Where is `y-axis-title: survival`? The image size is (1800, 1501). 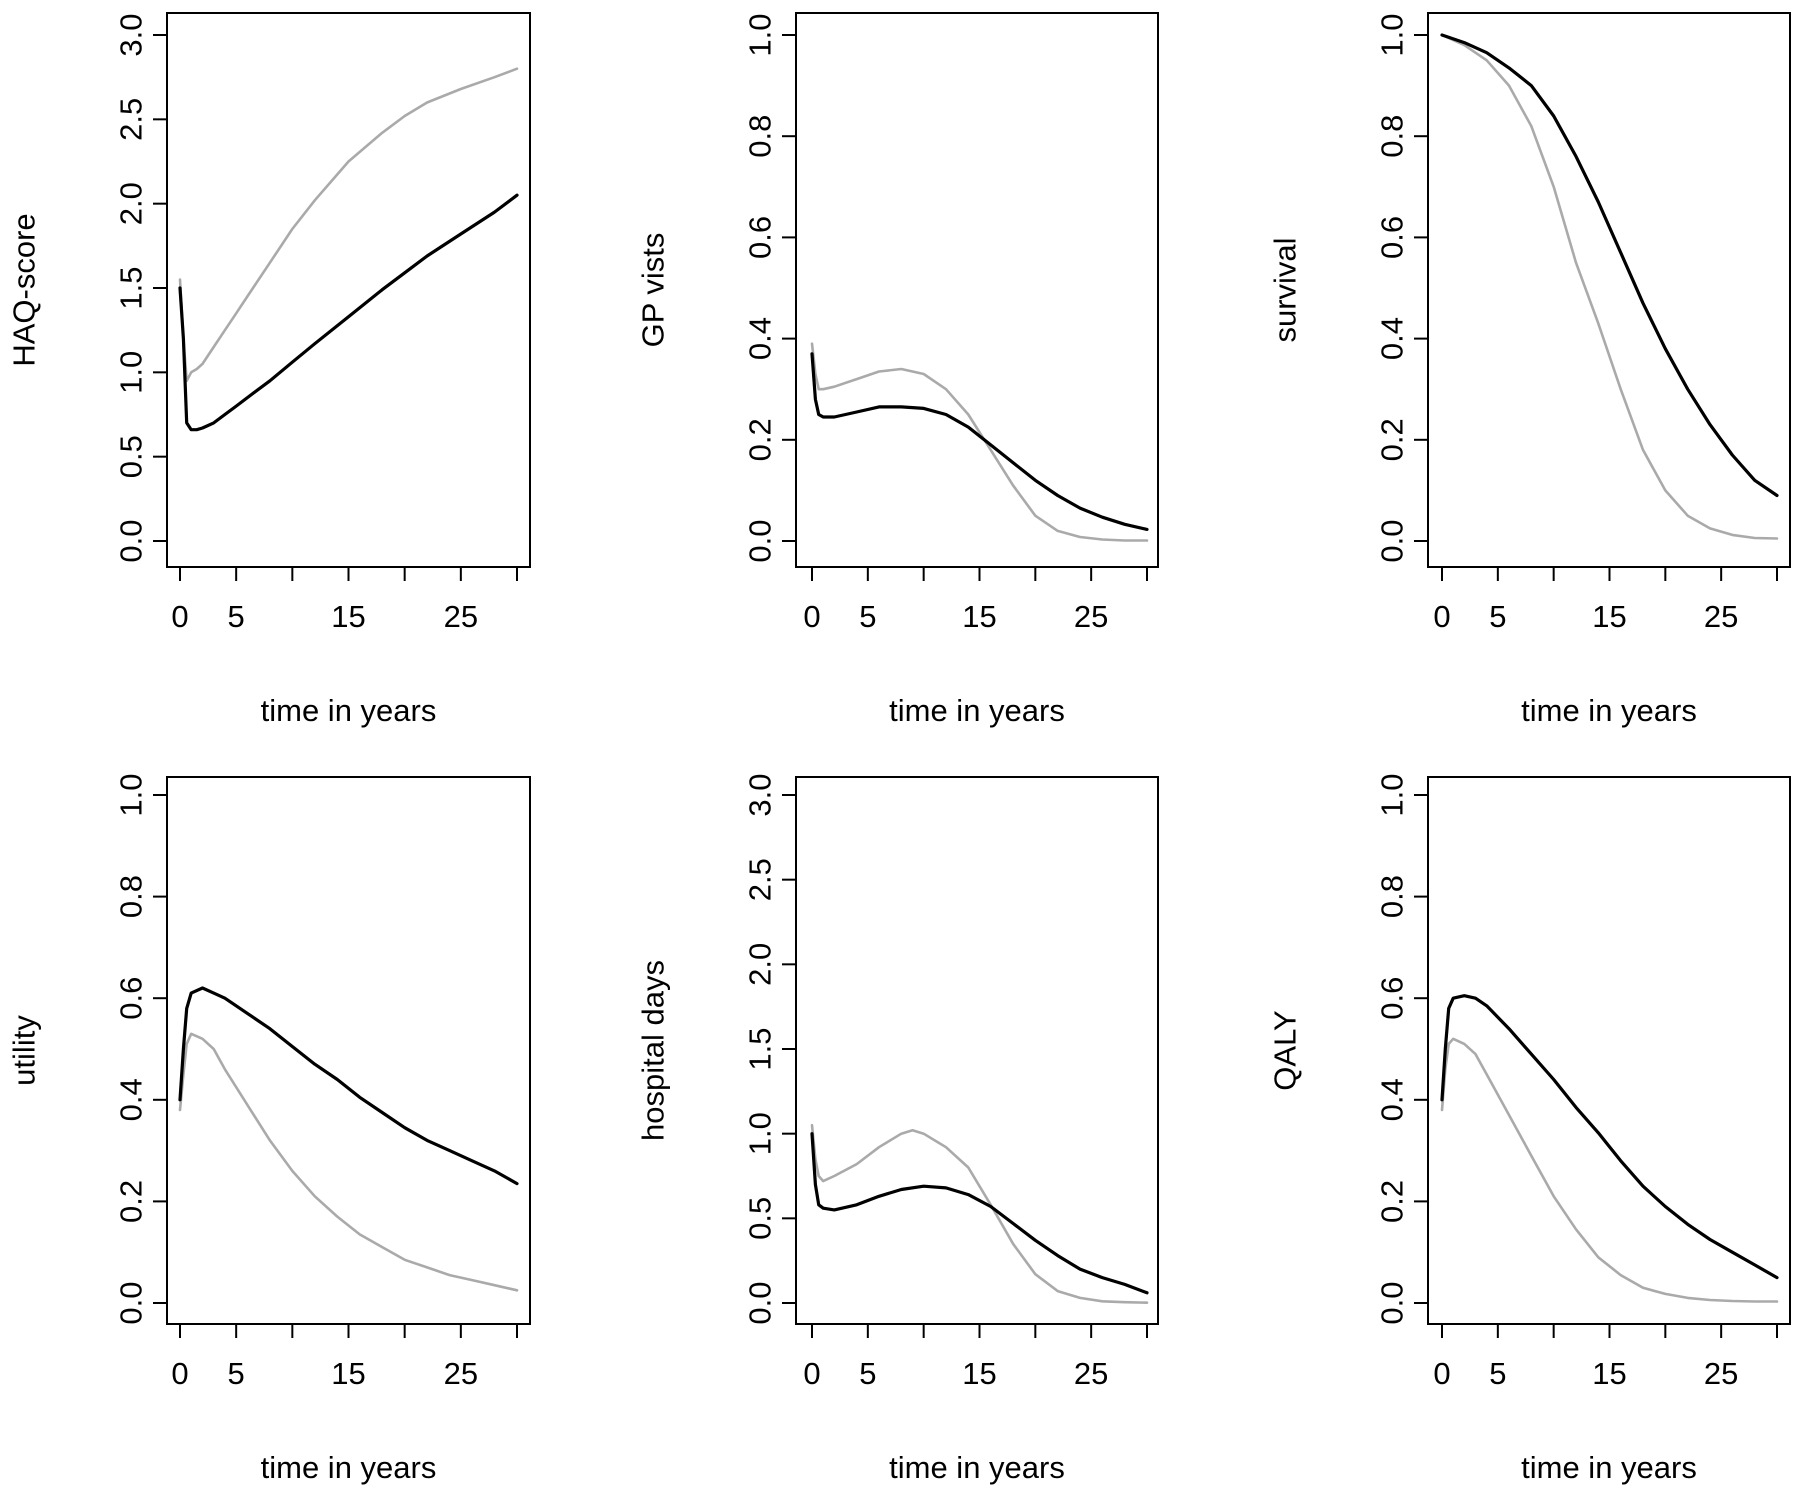 y-axis-title: survival is located at coordinates (1285, 289).